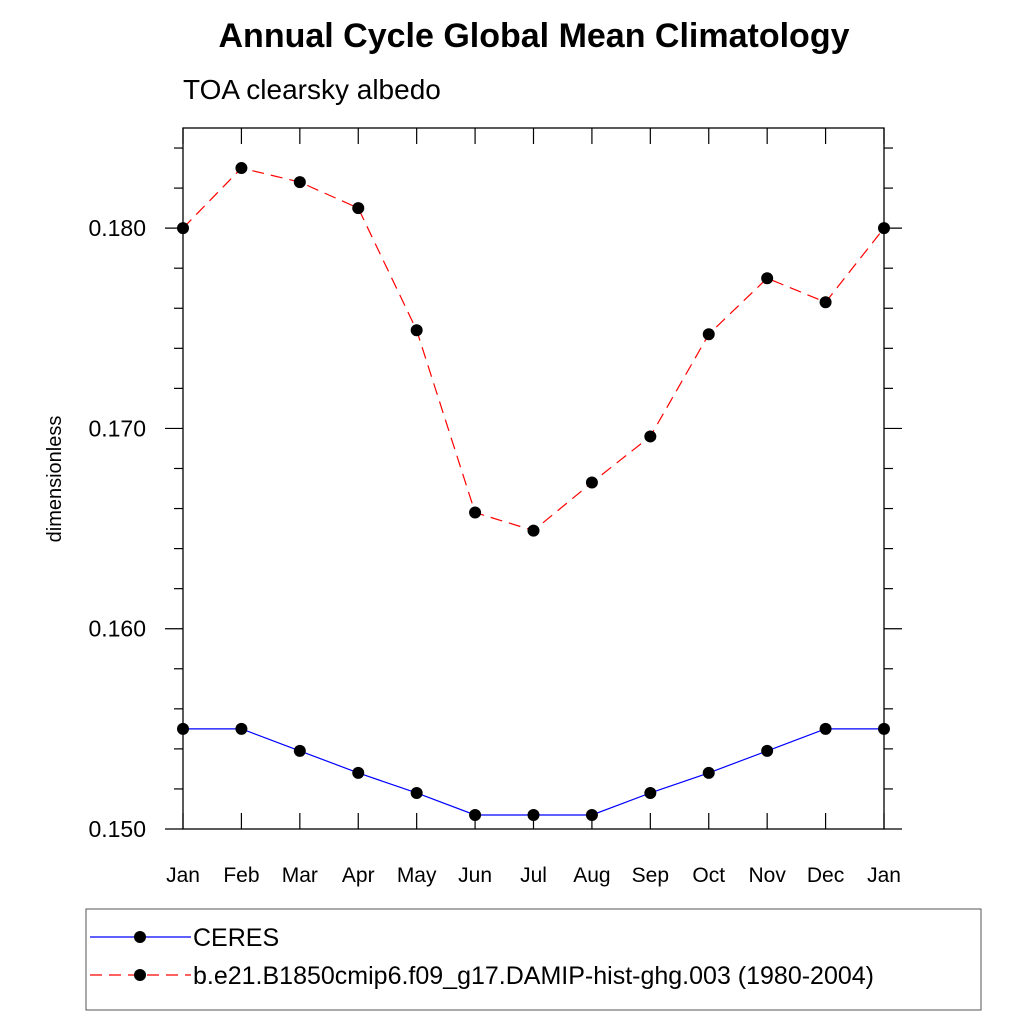 This screenshot has height=1024, width=1024. What do you see at coordinates (358, 875) in the screenshot?
I see `x-tick-label: Apr` at bounding box center [358, 875].